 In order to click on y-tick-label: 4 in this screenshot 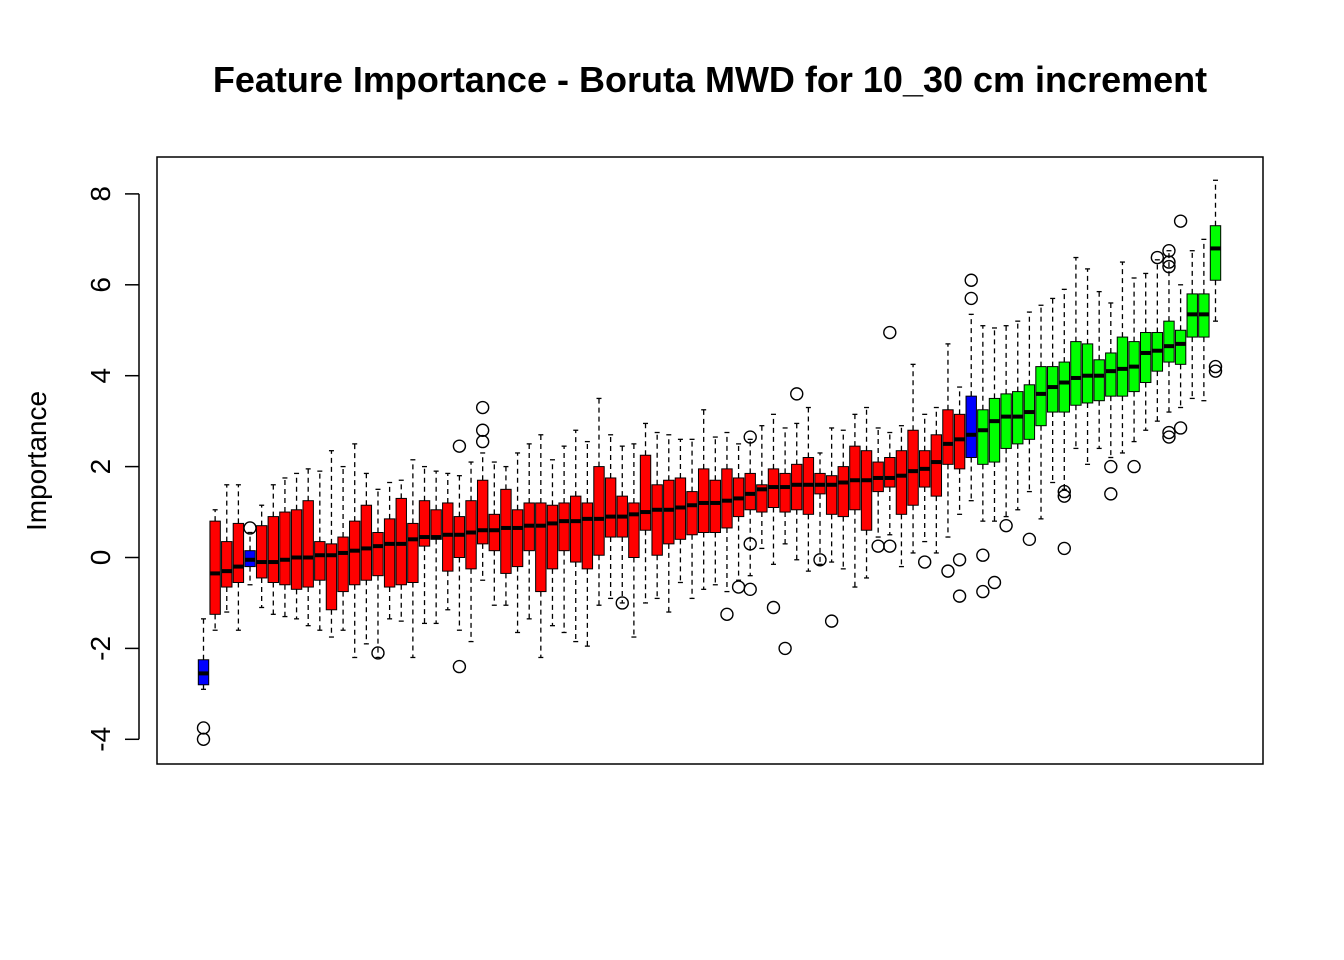, I will do `click(100, 376)`.